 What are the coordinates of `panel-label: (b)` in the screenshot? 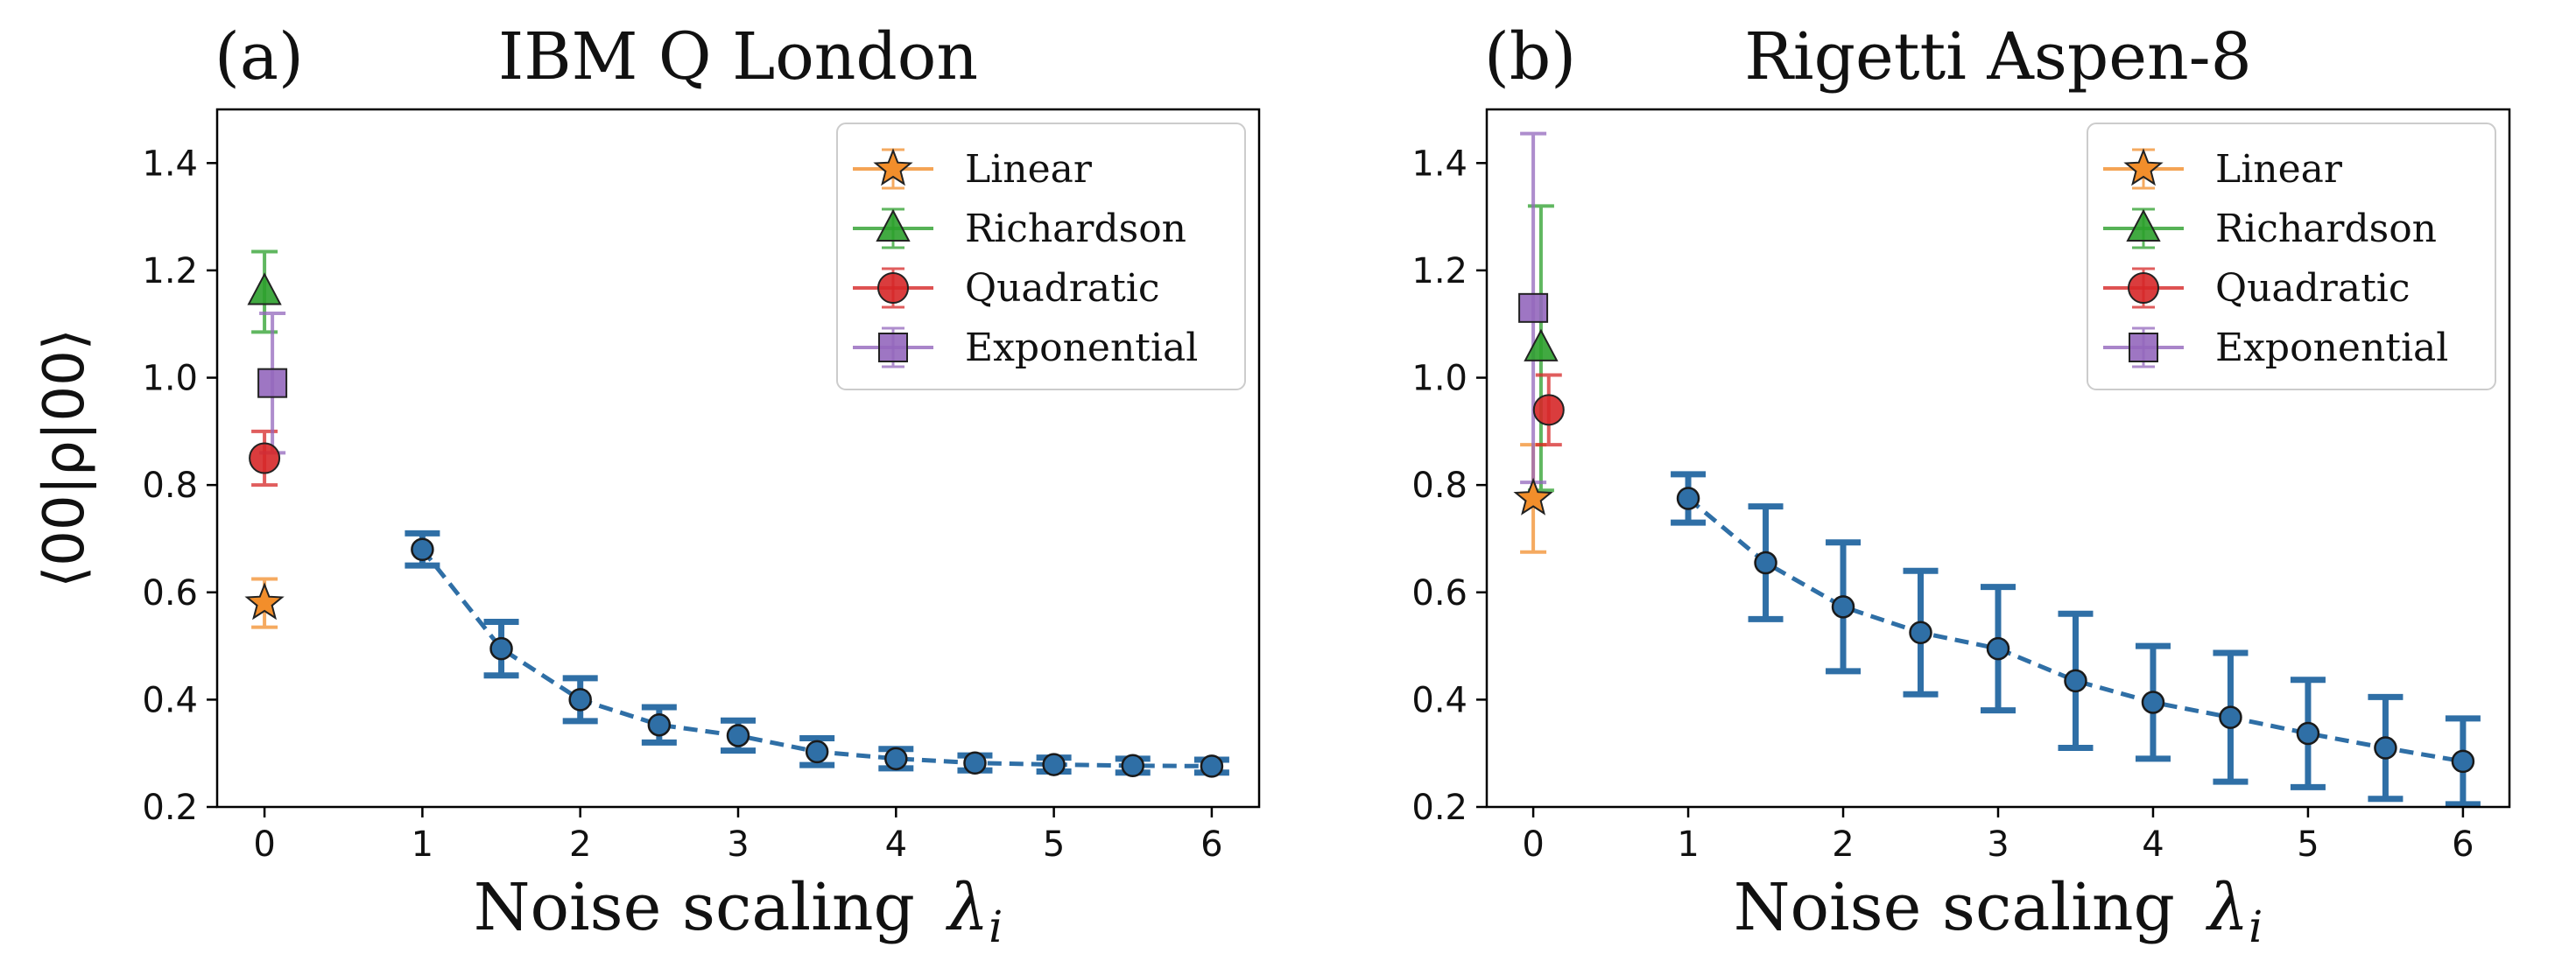 It's located at (1530, 57).